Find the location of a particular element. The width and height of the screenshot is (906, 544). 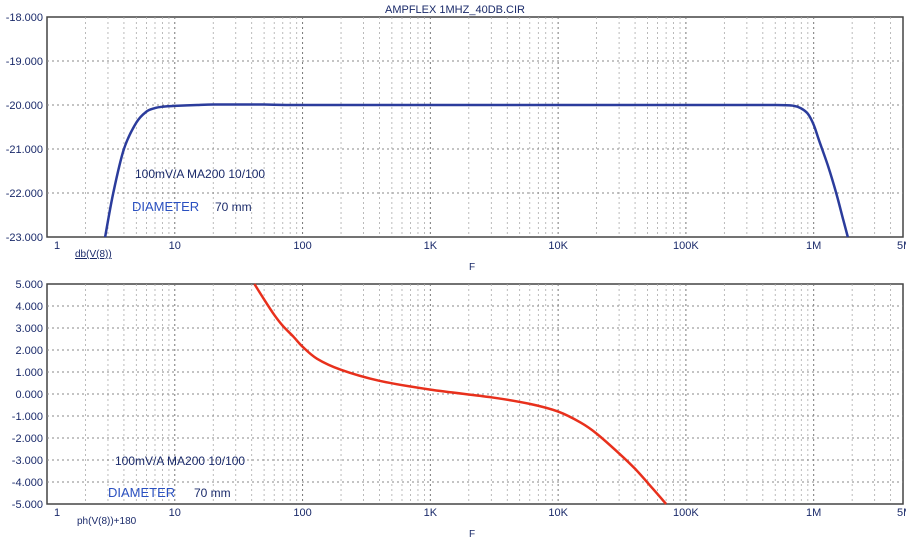

phase-x-tick-label: 10 is located at coordinates (175, 513).